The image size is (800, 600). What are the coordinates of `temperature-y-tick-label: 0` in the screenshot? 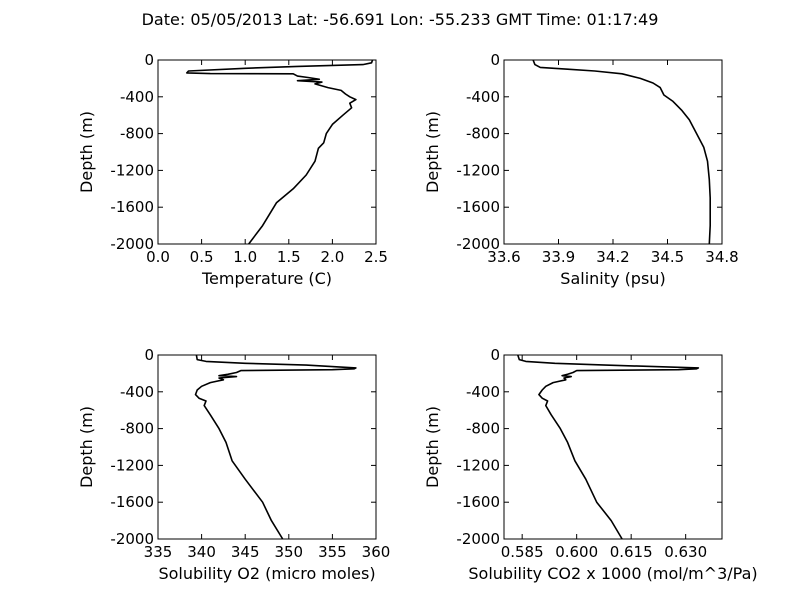 It's located at (149, 60).